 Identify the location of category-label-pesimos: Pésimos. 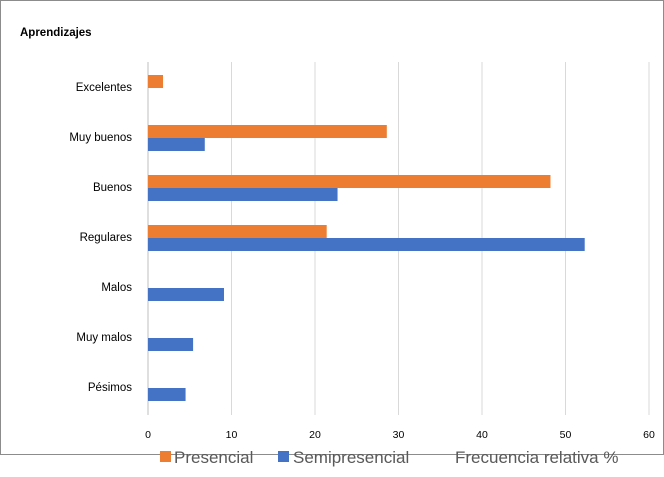
(110, 388).